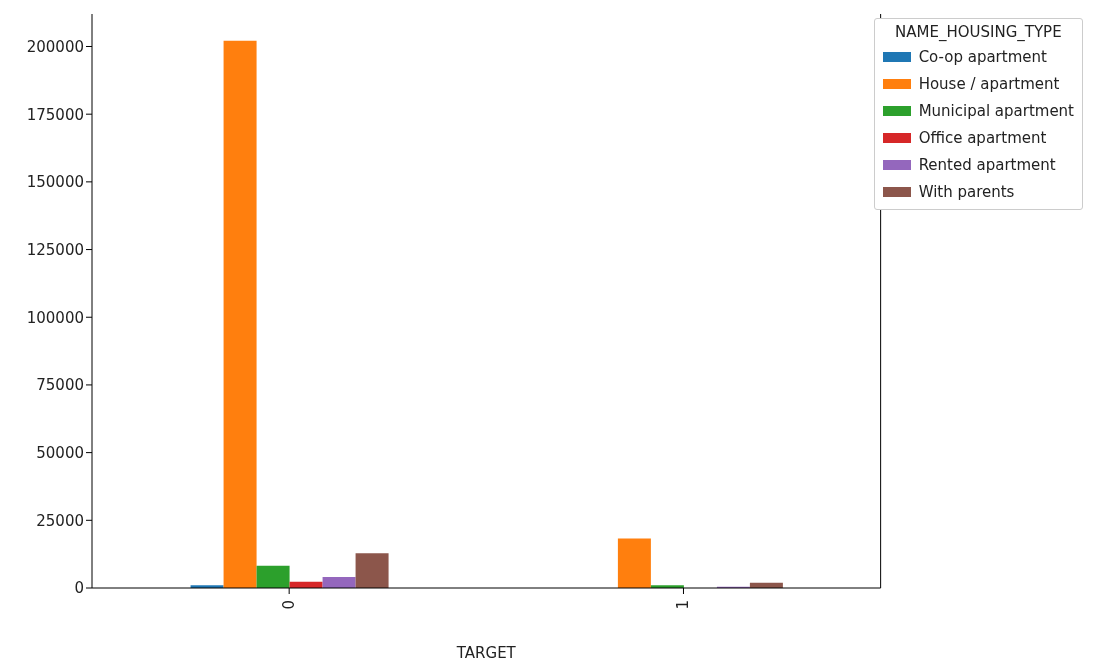 This screenshot has height=662, width=1101. I want to click on x-axis-title: TARGET, so click(486, 653).